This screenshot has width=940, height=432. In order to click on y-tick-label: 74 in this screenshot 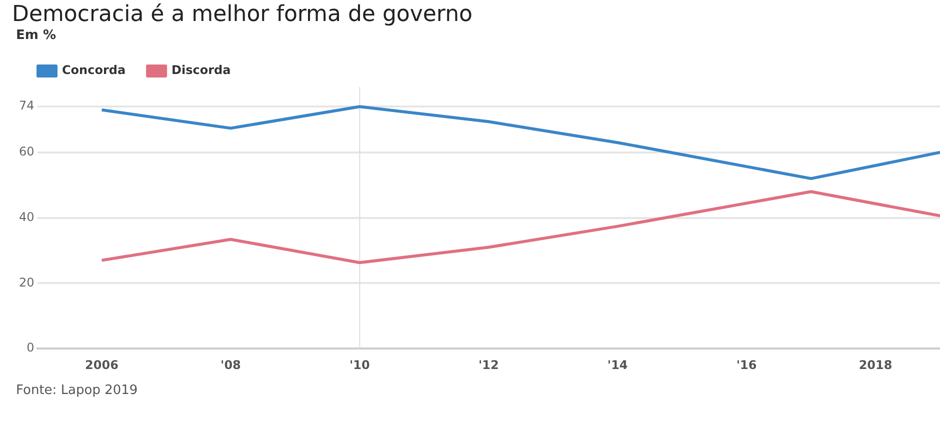, I will do `click(26, 105)`.